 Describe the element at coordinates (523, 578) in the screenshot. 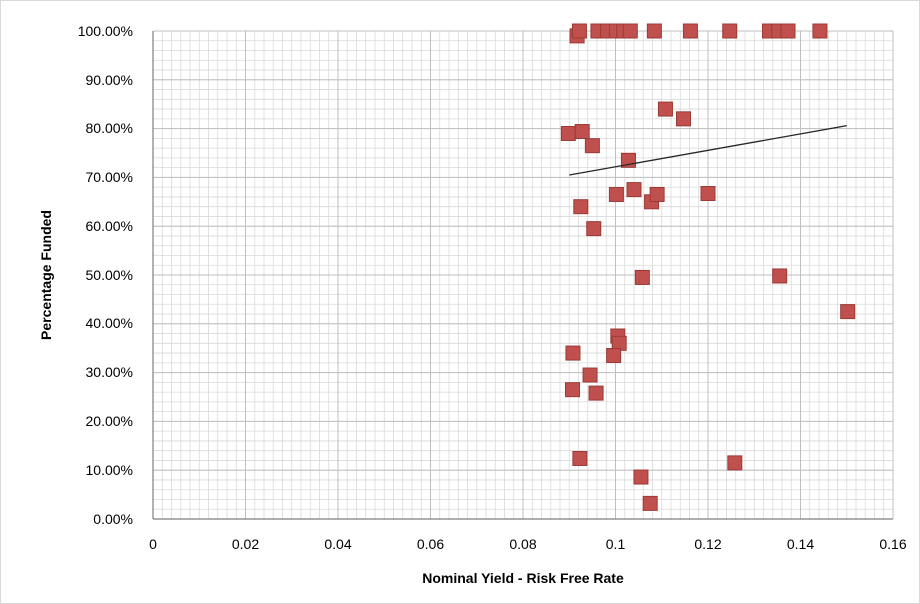

I see `x-axis-title: Nominal Yield - Risk Free Rate` at that location.